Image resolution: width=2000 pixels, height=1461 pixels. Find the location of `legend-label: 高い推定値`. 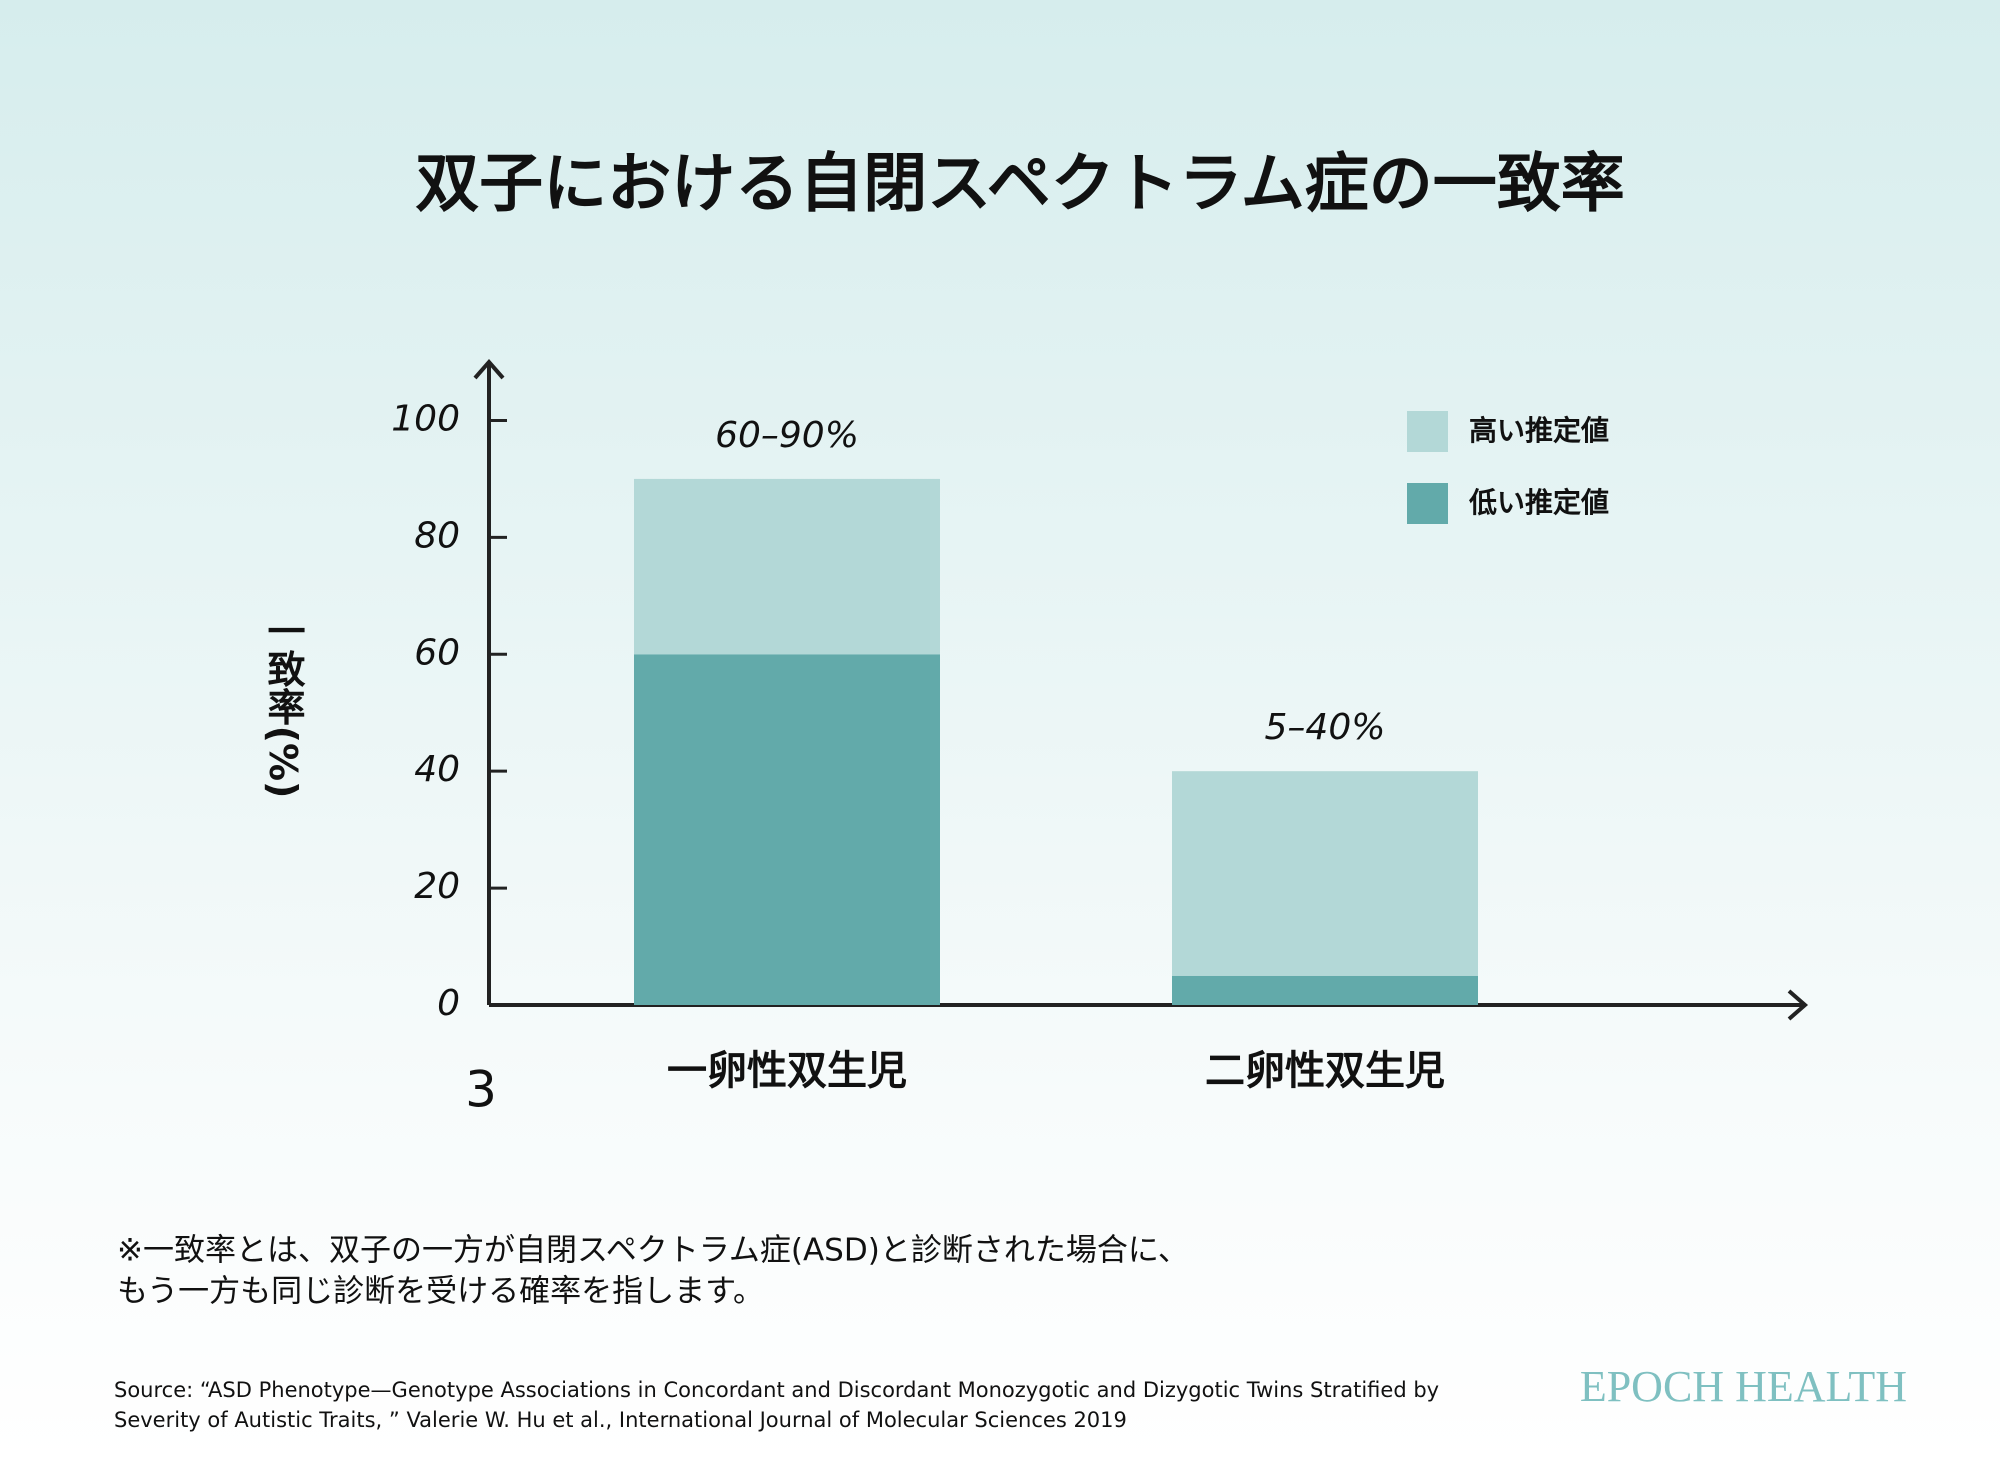

legend-label: 高い推定値 is located at coordinates (1539, 430).